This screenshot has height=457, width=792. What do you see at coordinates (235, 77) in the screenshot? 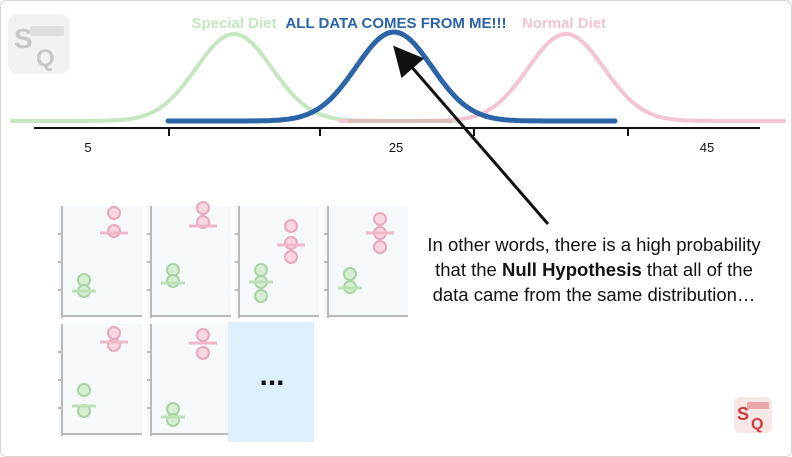
I see `special-diet-curve` at bounding box center [235, 77].